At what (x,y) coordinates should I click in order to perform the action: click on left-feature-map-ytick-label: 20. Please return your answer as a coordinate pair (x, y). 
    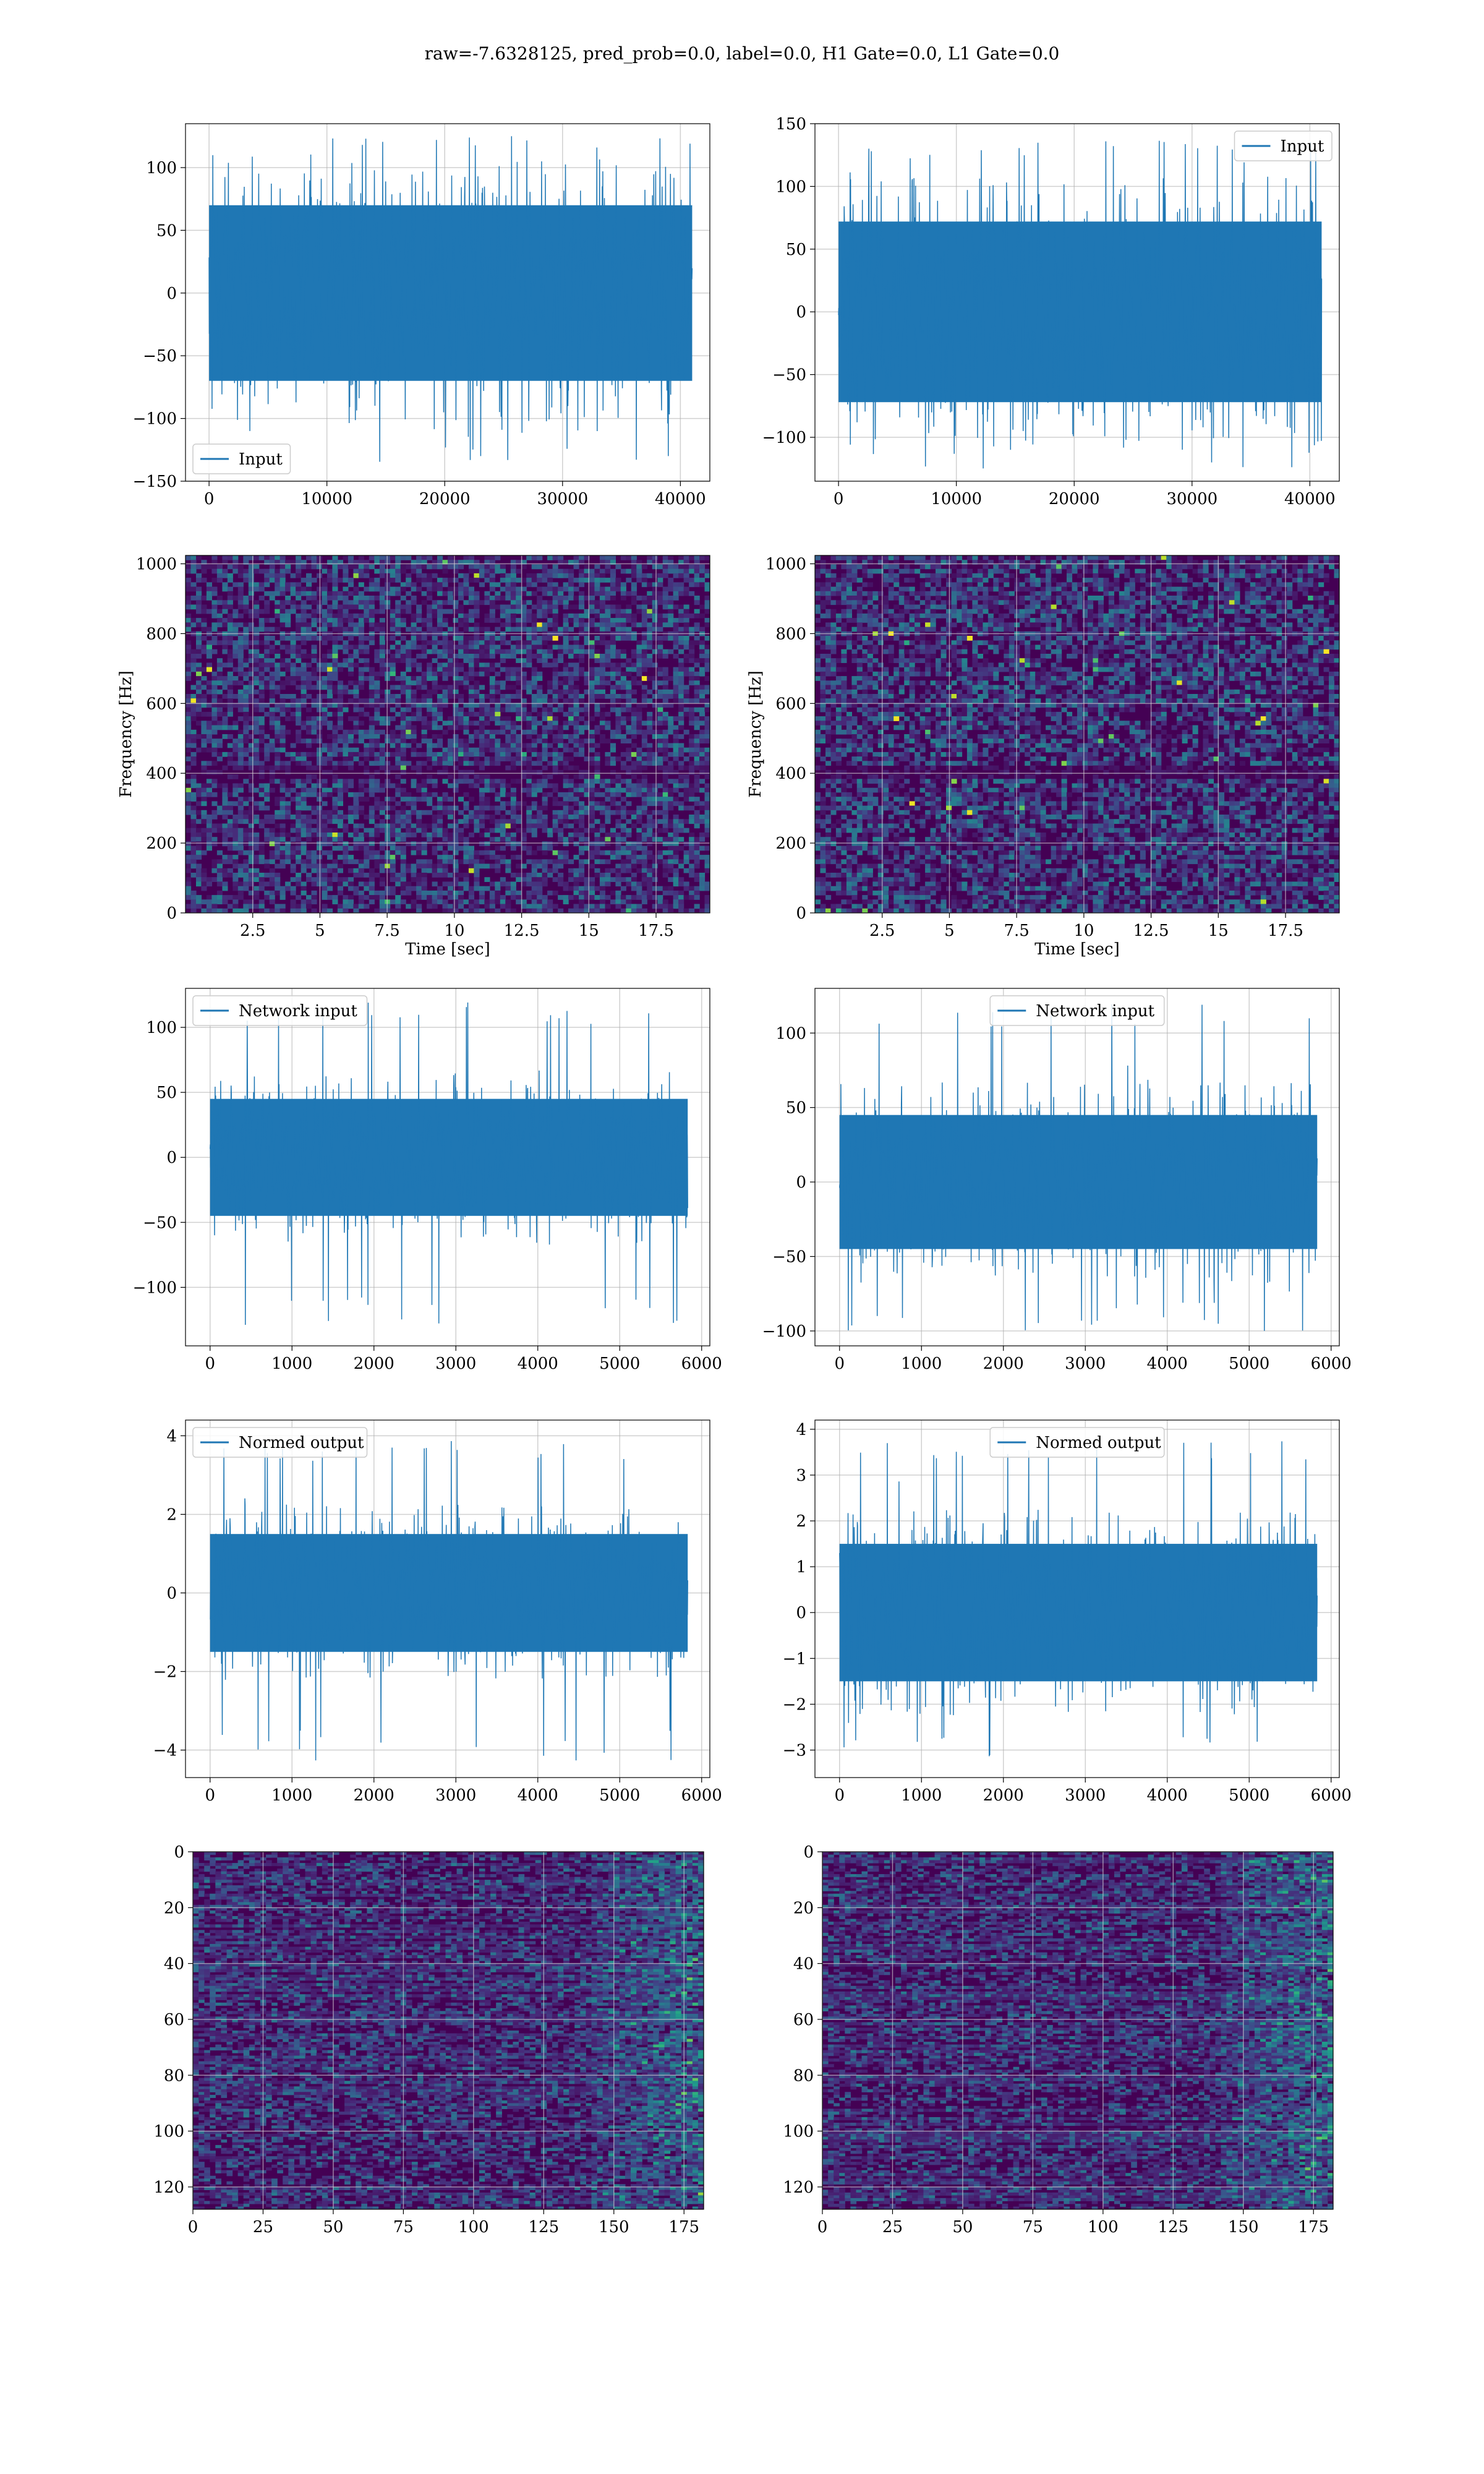
    Looking at the image, I should click on (174, 1908).